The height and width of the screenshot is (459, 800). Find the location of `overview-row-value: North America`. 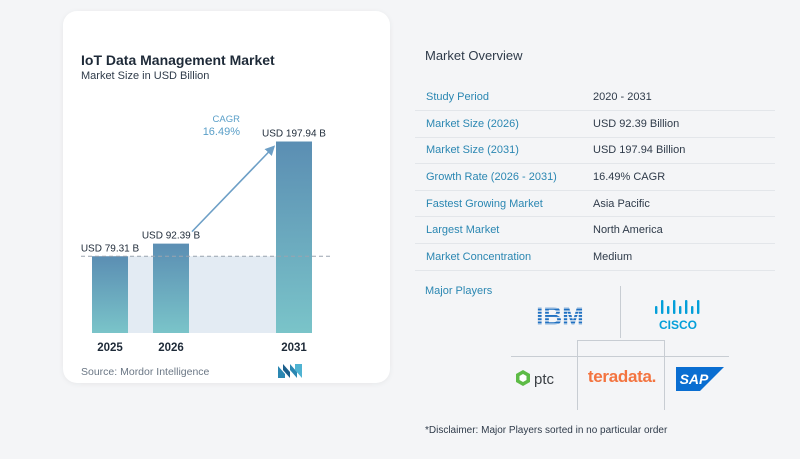

overview-row-value: North America is located at coordinates (679, 230).